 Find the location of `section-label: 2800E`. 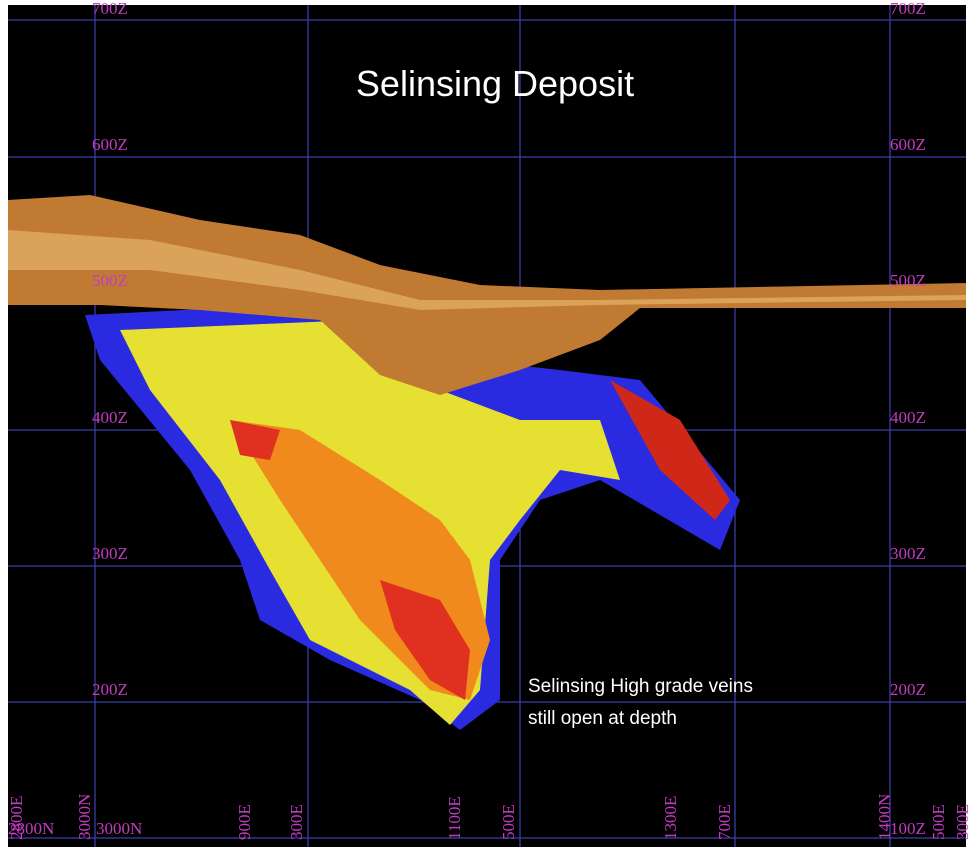

section-label: 2800E is located at coordinates (16, 818).